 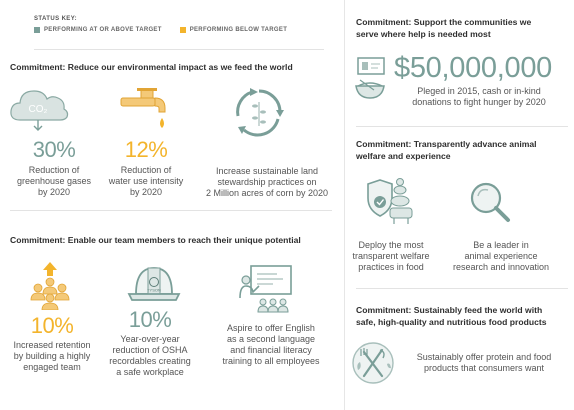 What do you see at coordinates (54, 181) in the screenshot?
I see `environment-desc-1: Reduction of greenhouse gases by 2020` at bounding box center [54, 181].